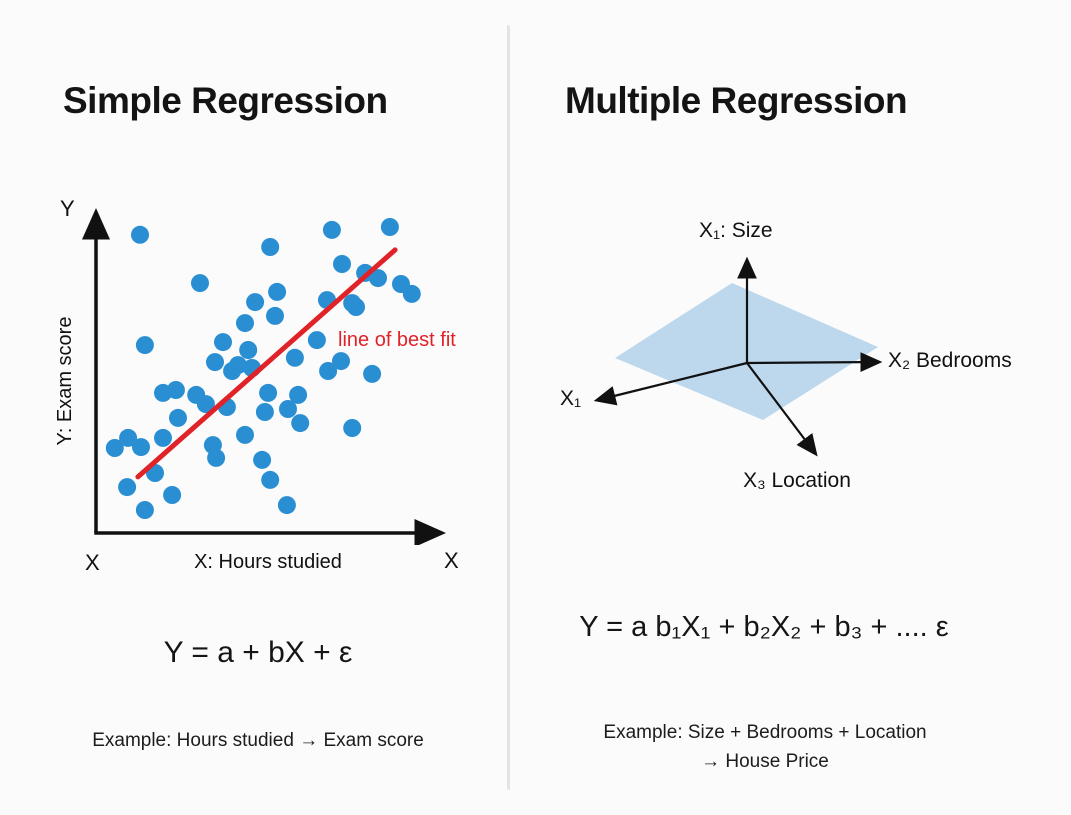 This screenshot has height=815, width=1071. Describe the element at coordinates (764, 627) in the screenshot. I see `multiple-regression-formula: Y = a b₁X₁ + b₂X₂ + b₃ + .... ε` at that location.